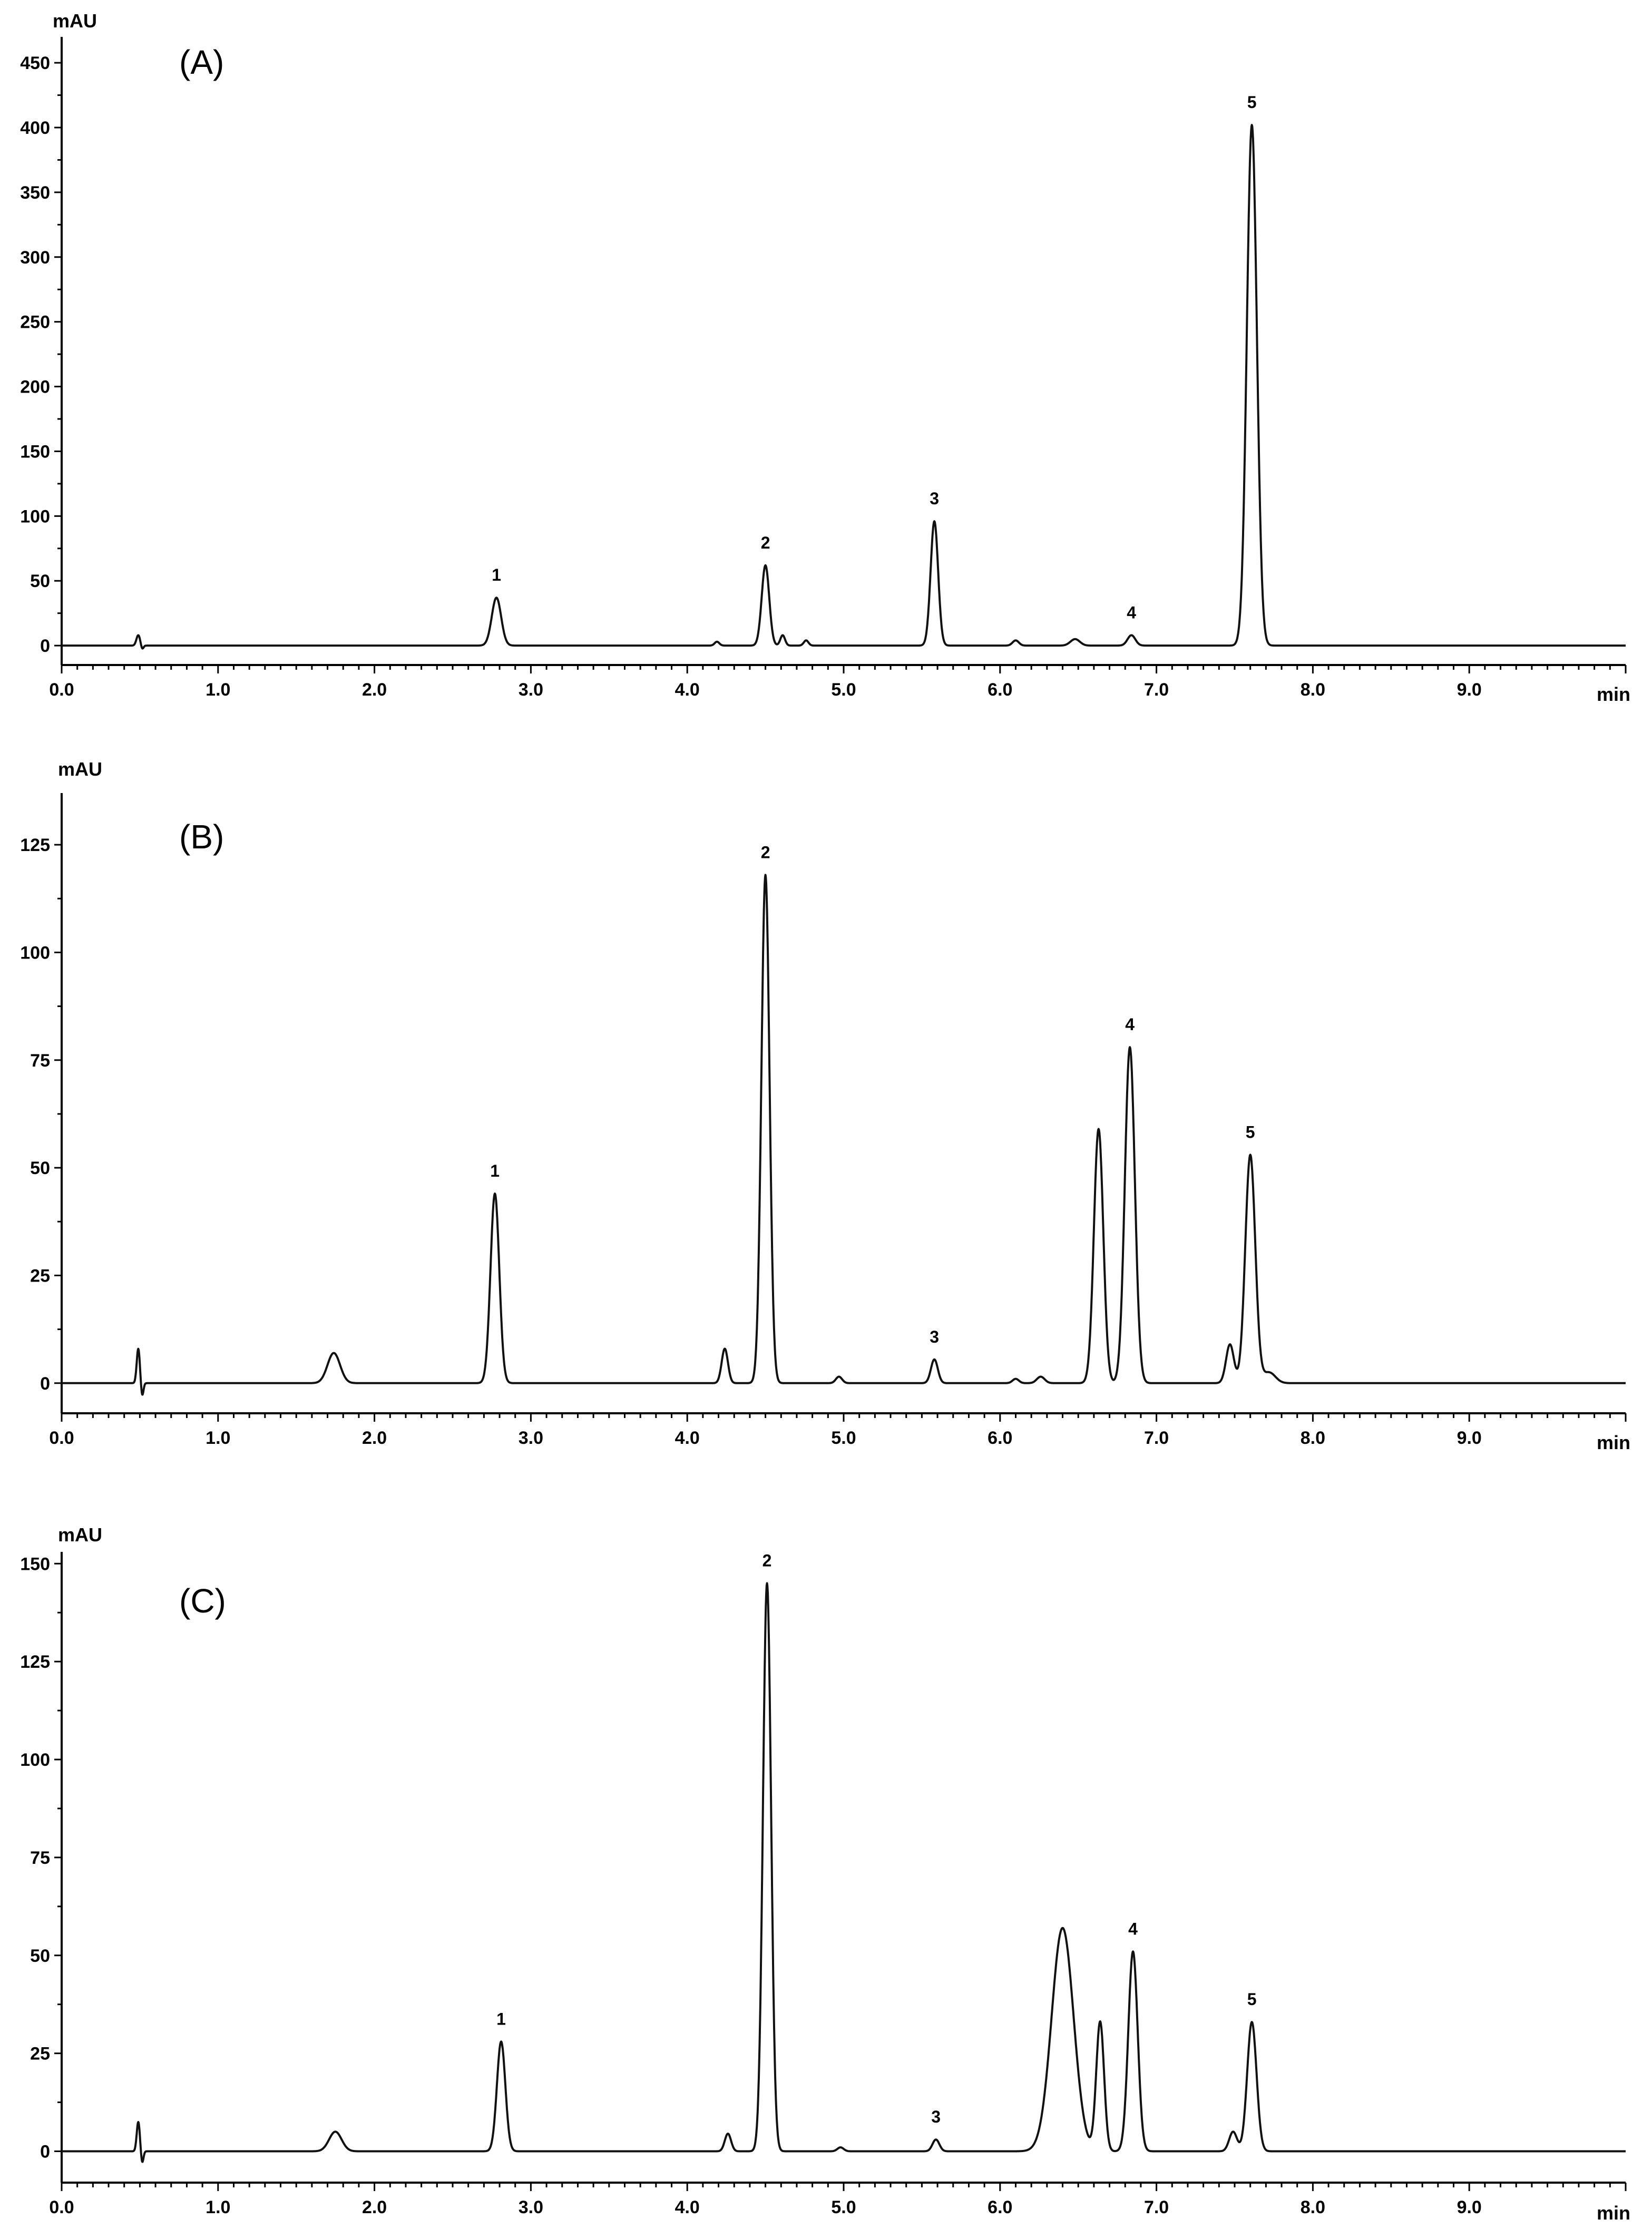 This screenshot has width=1652, height=2229. What do you see at coordinates (203, 1601) in the screenshot?
I see `panel-label: (C)` at bounding box center [203, 1601].